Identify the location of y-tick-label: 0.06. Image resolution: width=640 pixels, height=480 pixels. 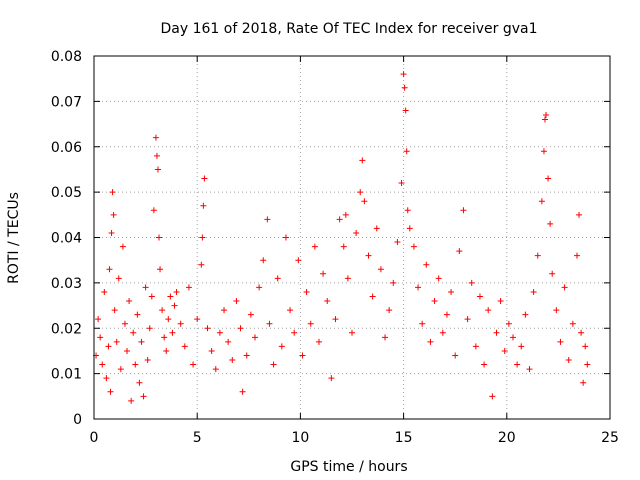
(66, 148).